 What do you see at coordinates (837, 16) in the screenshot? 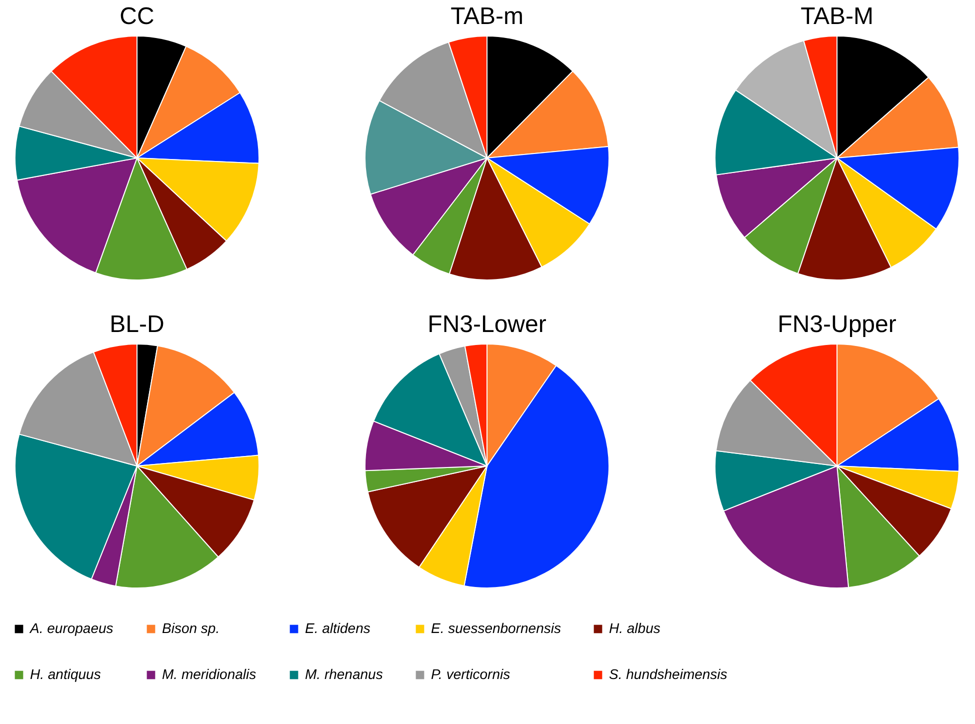
I see `slice-label: TAB-M` at bounding box center [837, 16].